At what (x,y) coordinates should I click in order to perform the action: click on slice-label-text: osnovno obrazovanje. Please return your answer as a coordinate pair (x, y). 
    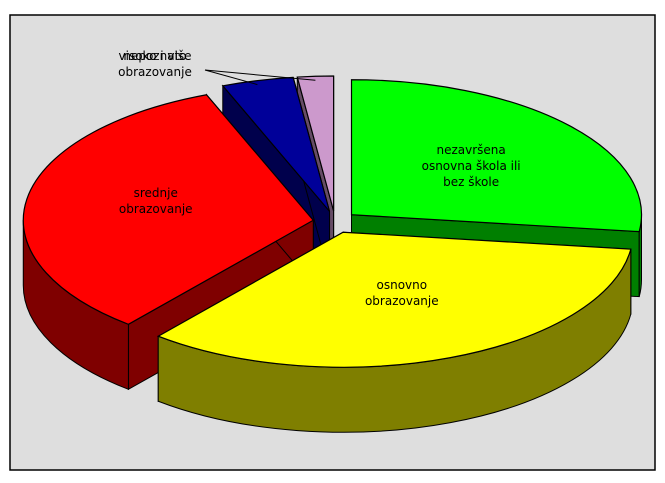
    Looking at the image, I should click on (401, 293).